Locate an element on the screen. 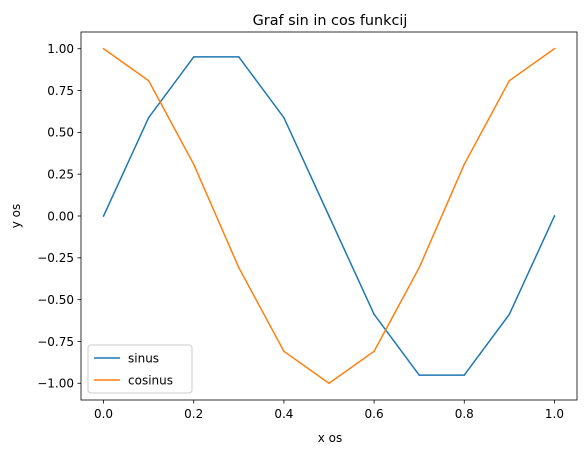 The height and width of the screenshot is (455, 587). y-tick-label: 0.00 is located at coordinates (60, 216).